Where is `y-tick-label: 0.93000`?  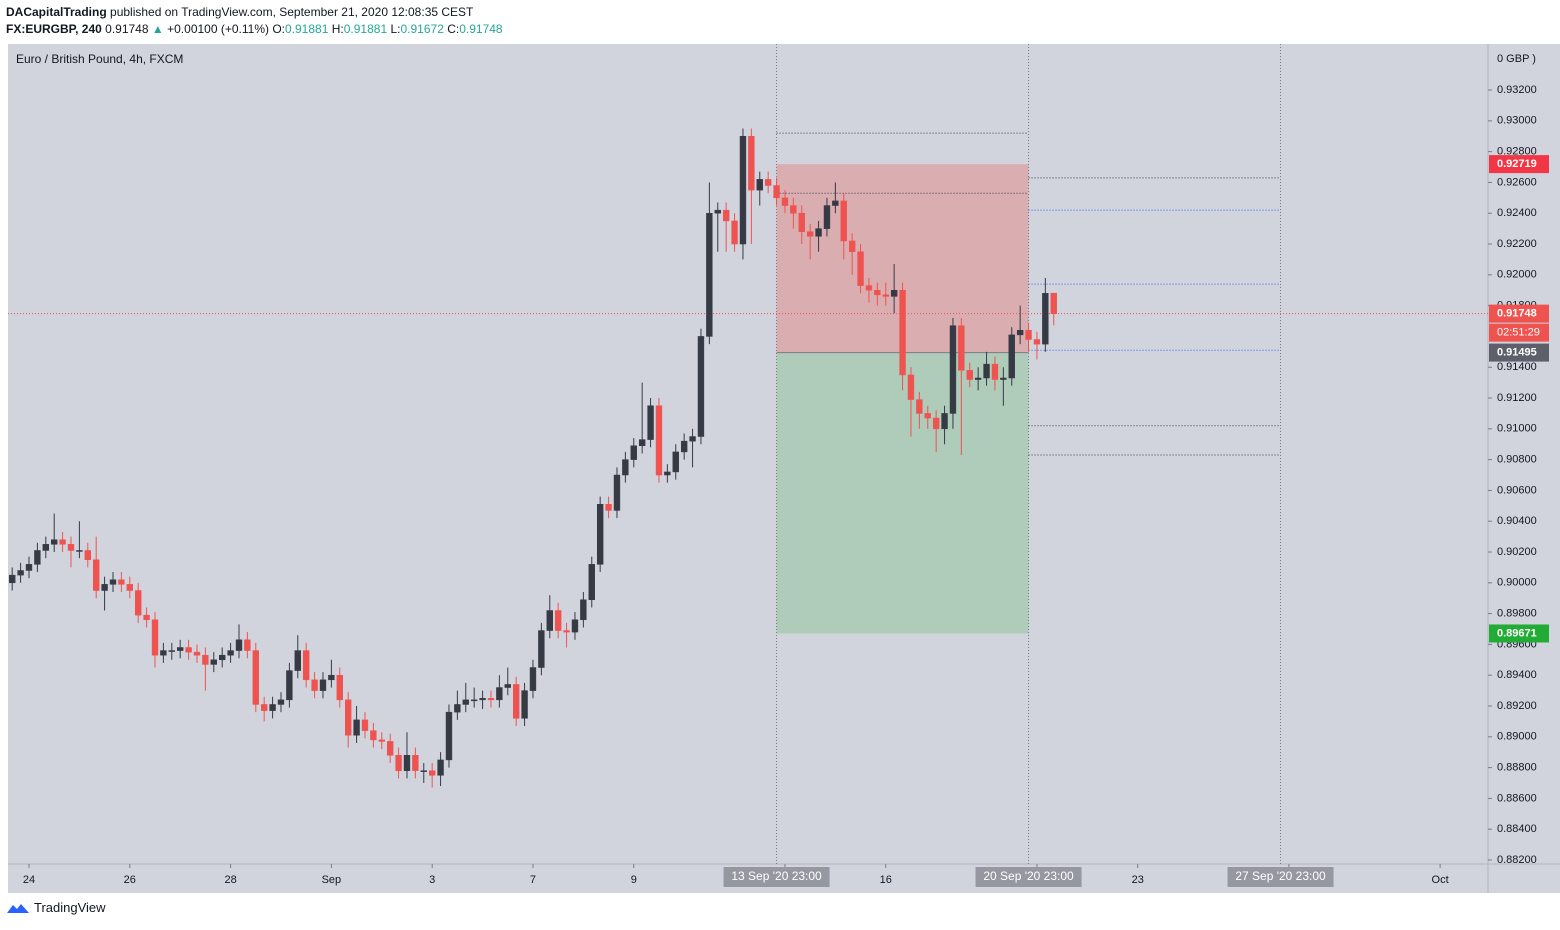 y-tick-label: 0.93000 is located at coordinates (1517, 121).